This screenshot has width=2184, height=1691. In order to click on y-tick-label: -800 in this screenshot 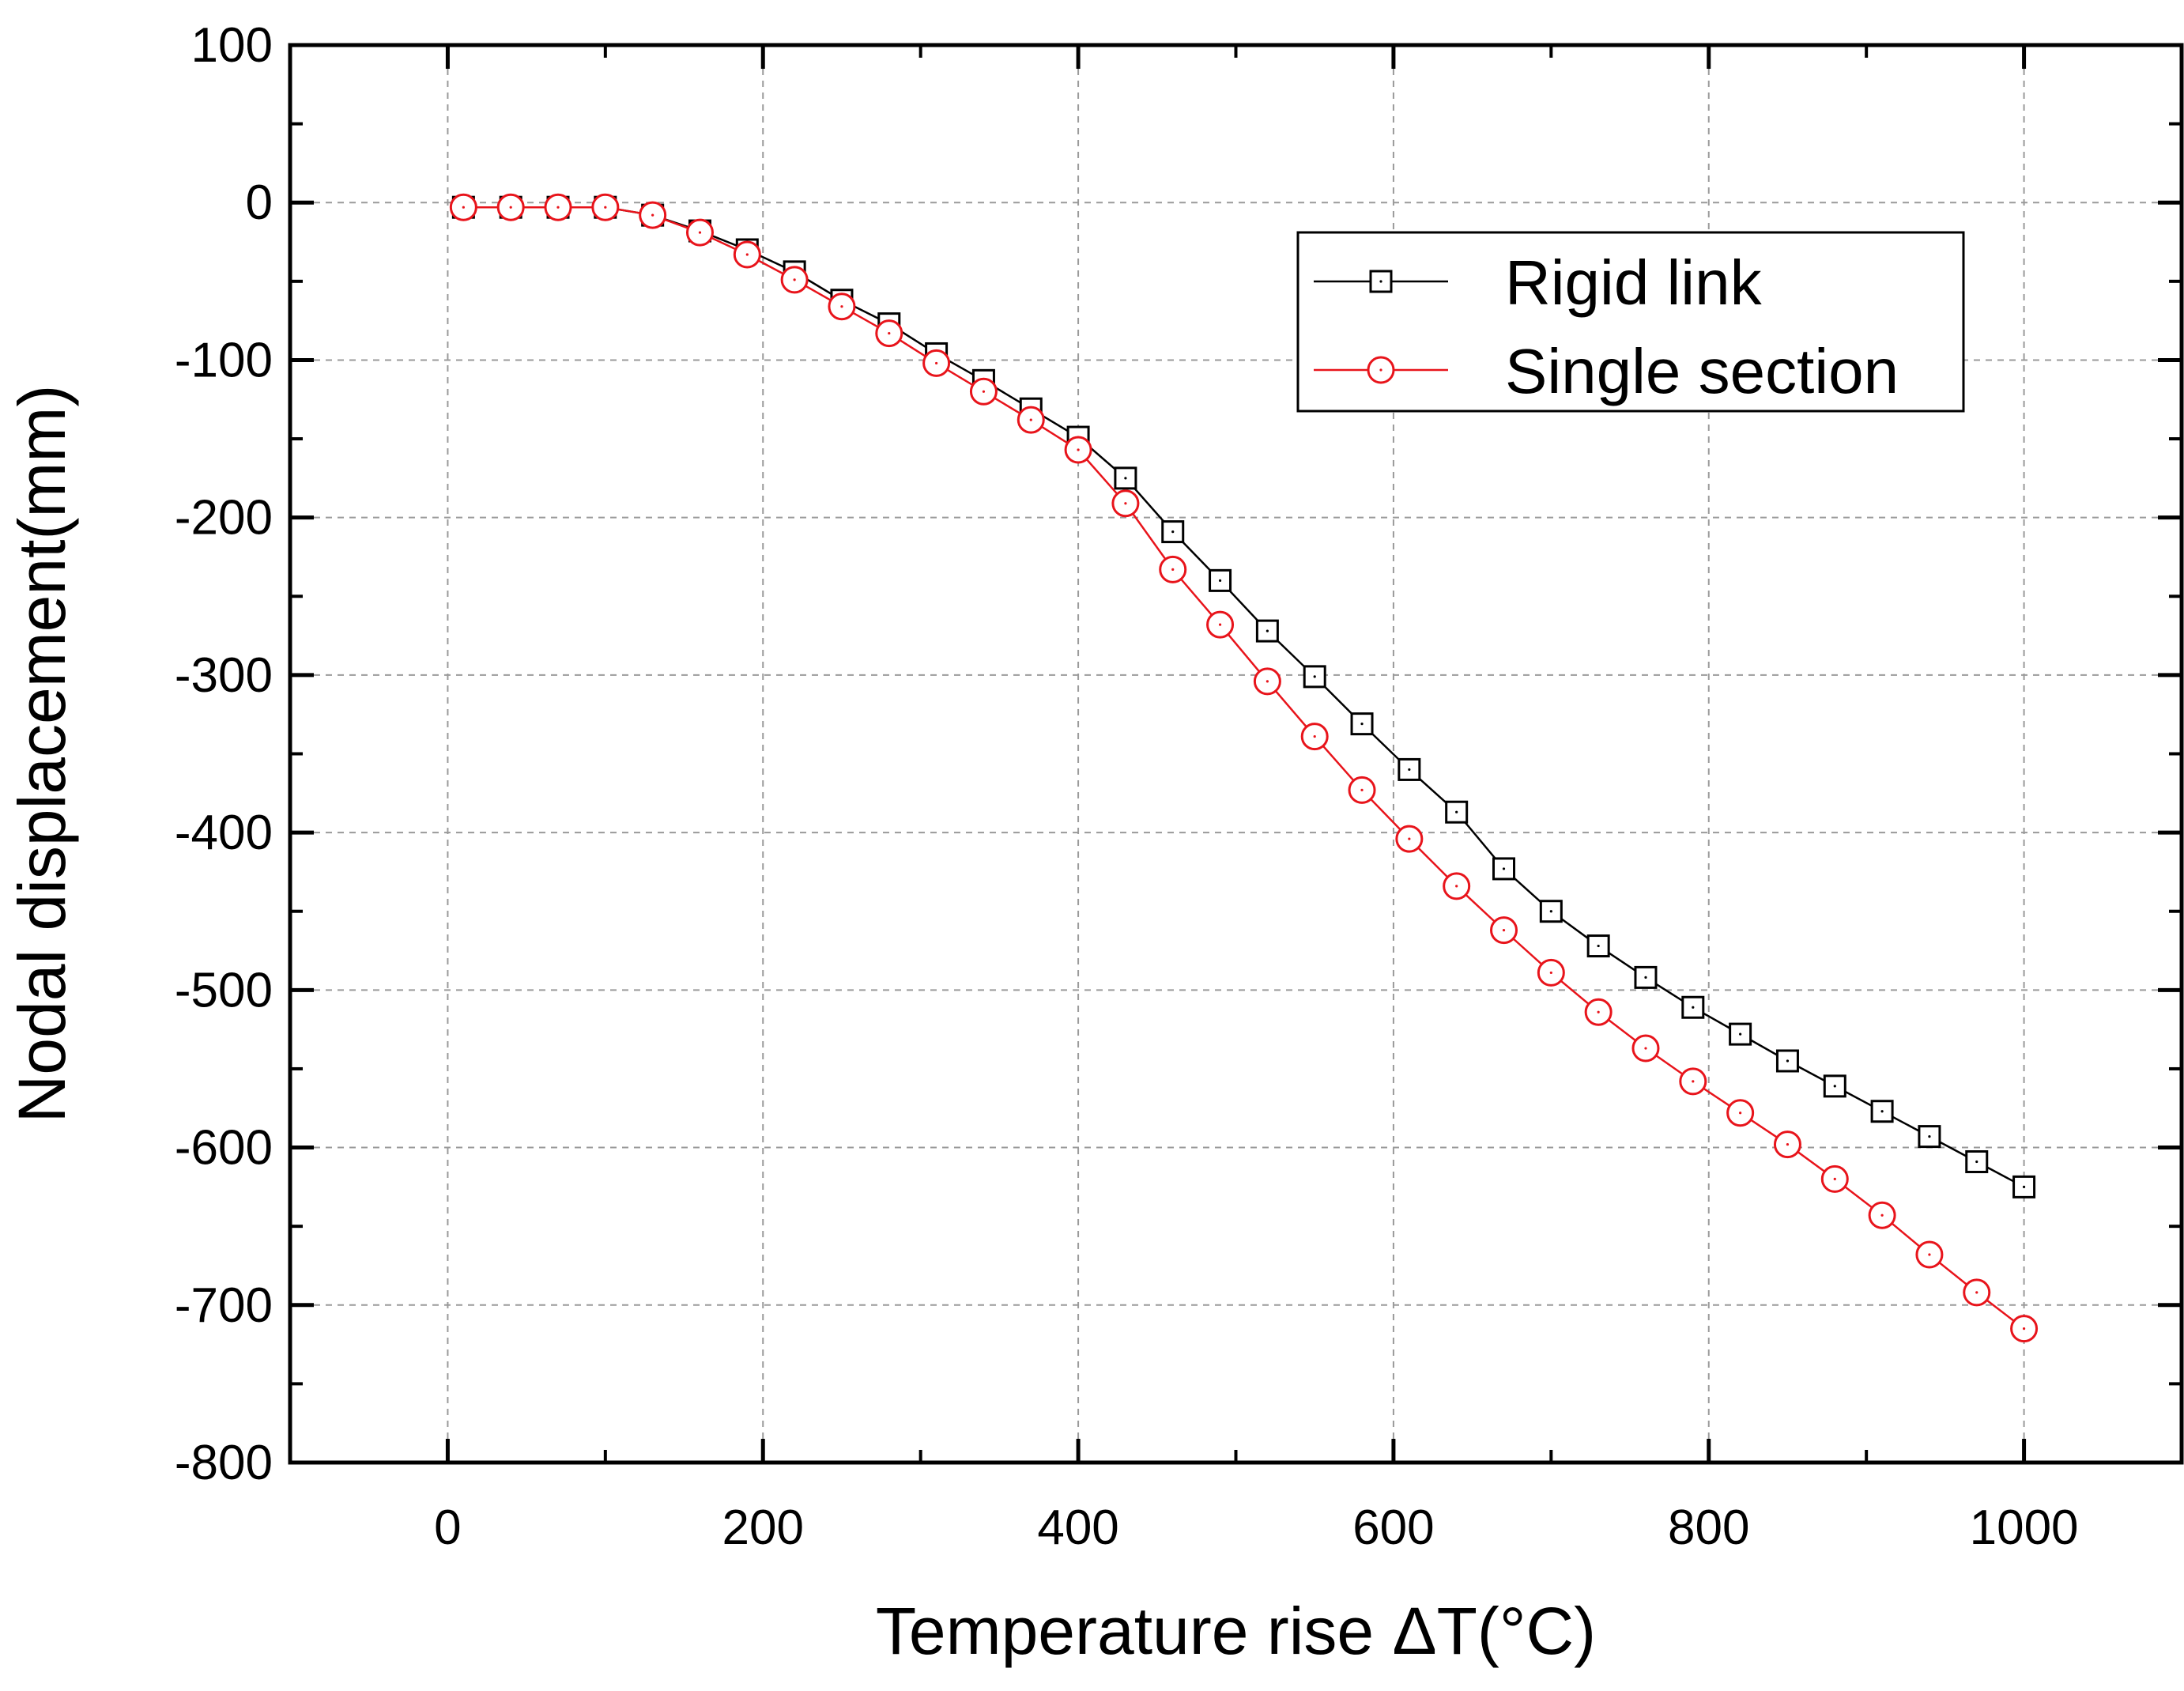, I will do `click(224, 1463)`.